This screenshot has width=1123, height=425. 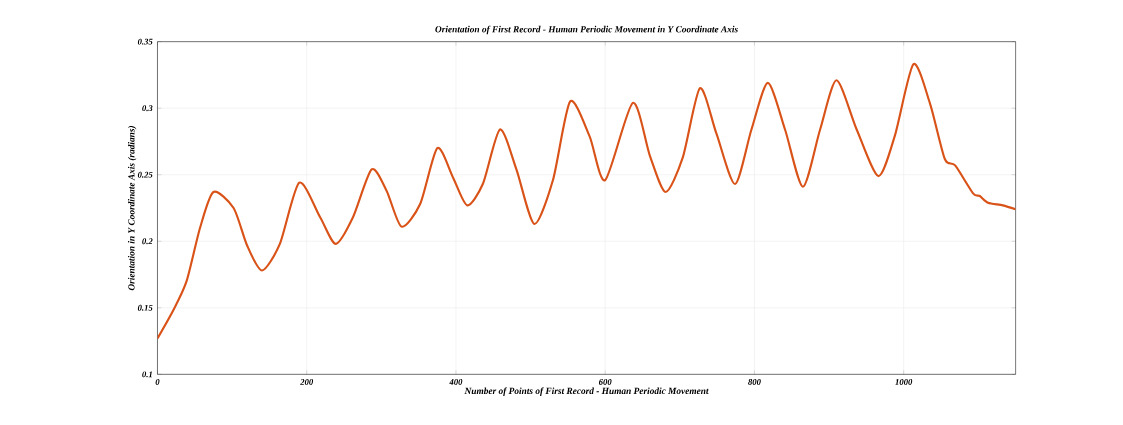 What do you see at coordinates (754, 382) in the screenshot?
I see `x-tick-label: 800` at bounding box center [754, 382].